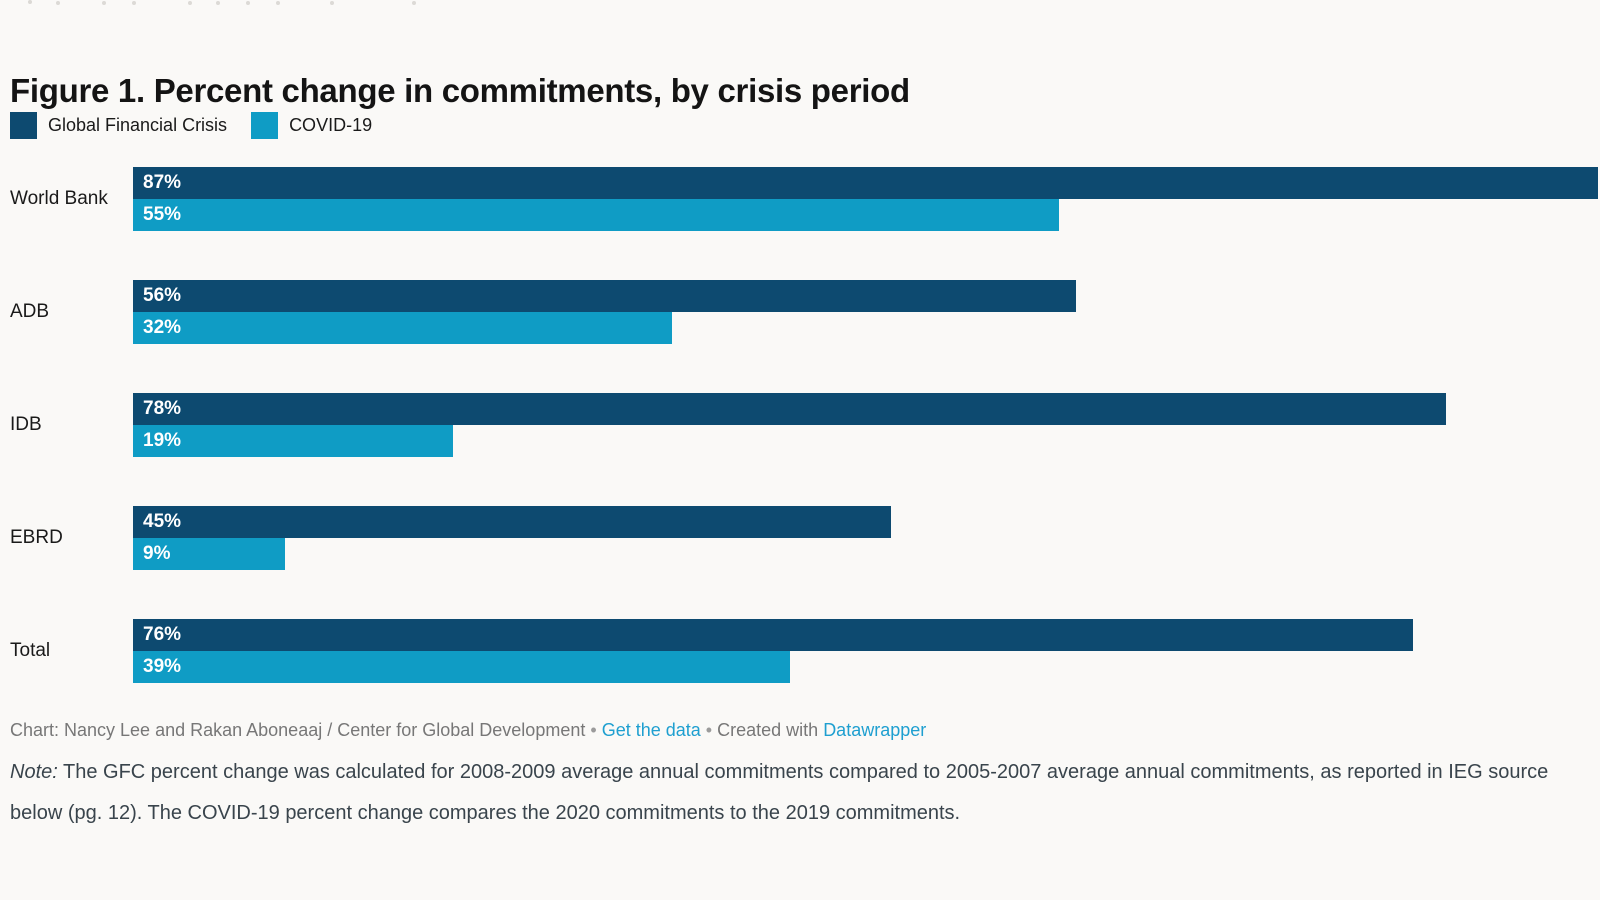 The image size is (1600, 900). I want to click on bar-group: IDB 78% 19%, so click(799, 425).